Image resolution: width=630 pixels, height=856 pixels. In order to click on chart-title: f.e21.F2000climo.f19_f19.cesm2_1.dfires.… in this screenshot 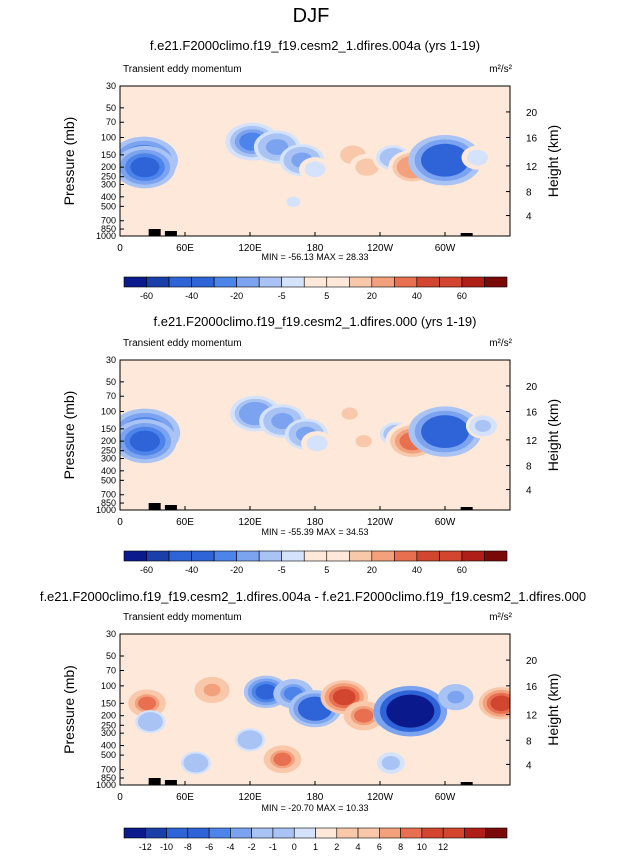, I will do `click(314, 321)`.